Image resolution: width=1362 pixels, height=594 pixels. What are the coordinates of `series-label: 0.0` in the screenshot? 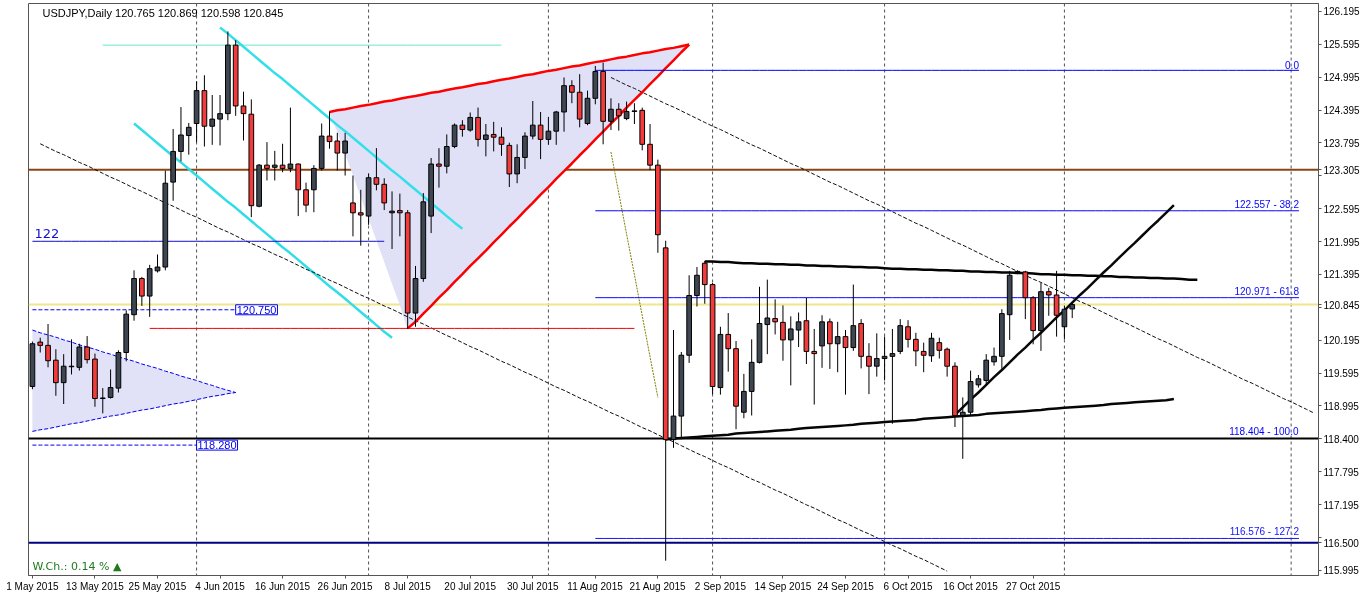 It's located at (1292, 66).